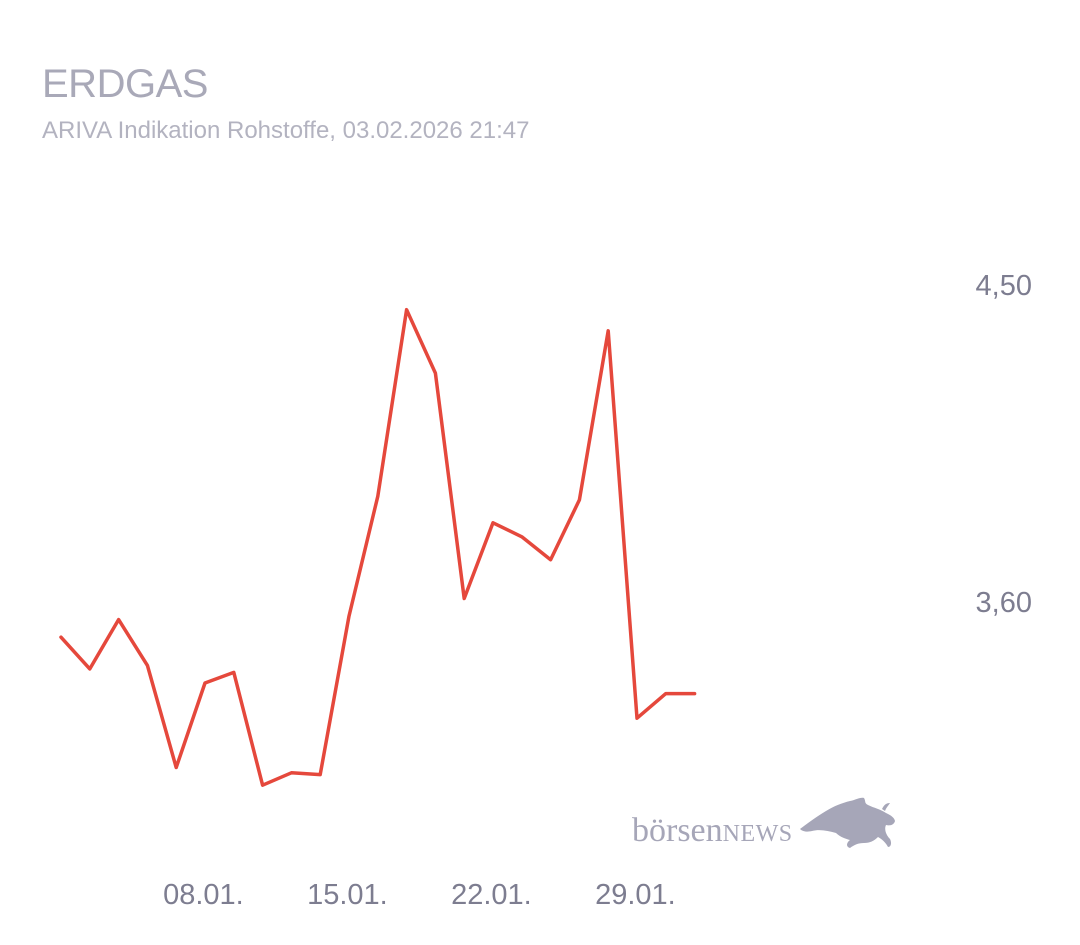 Image resolution: width=1080 pixels, height=945 pixels. What do you see at coordinates (1004, 286) in the screenshot?
I see `y-tick-label: 4,50` at bounding box center [1004, 286].